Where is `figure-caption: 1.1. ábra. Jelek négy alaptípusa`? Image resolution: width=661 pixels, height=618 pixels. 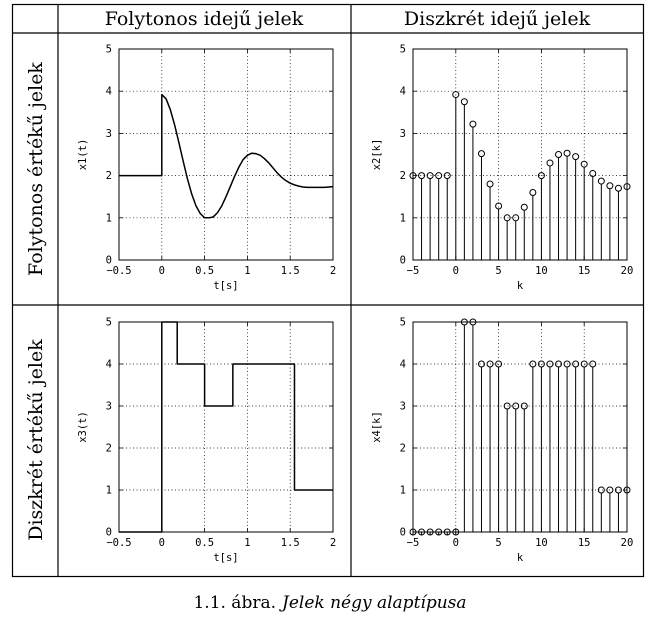
figure-caption: 1.1. ábra. Jelek négy alaptípusa is located at coordinates (329, 603).